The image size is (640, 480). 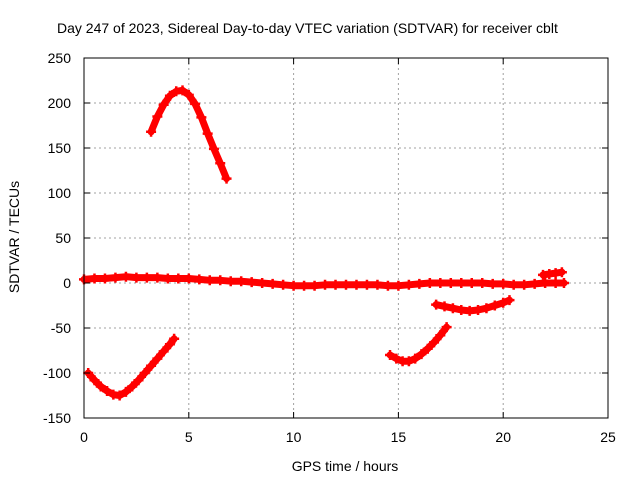 What do you see at coordinates (294, 437) in the screenshot?
I see `x-tick-label: 10` at bounding box center [294, 437].